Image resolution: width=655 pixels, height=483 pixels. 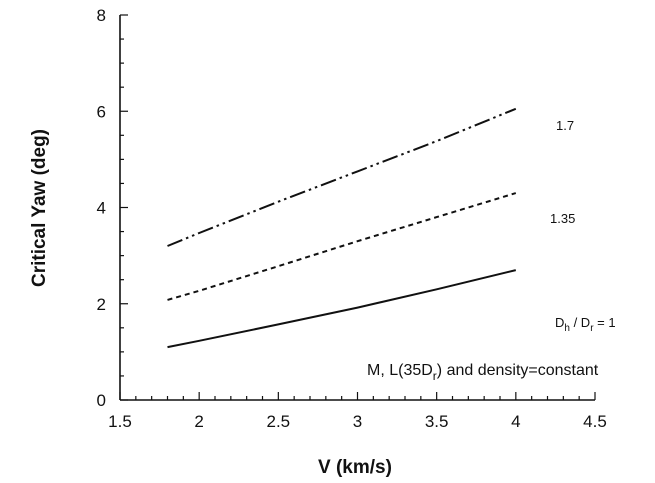 I want to click on x-tick-label: 4.5, so click(x=595, y=421).